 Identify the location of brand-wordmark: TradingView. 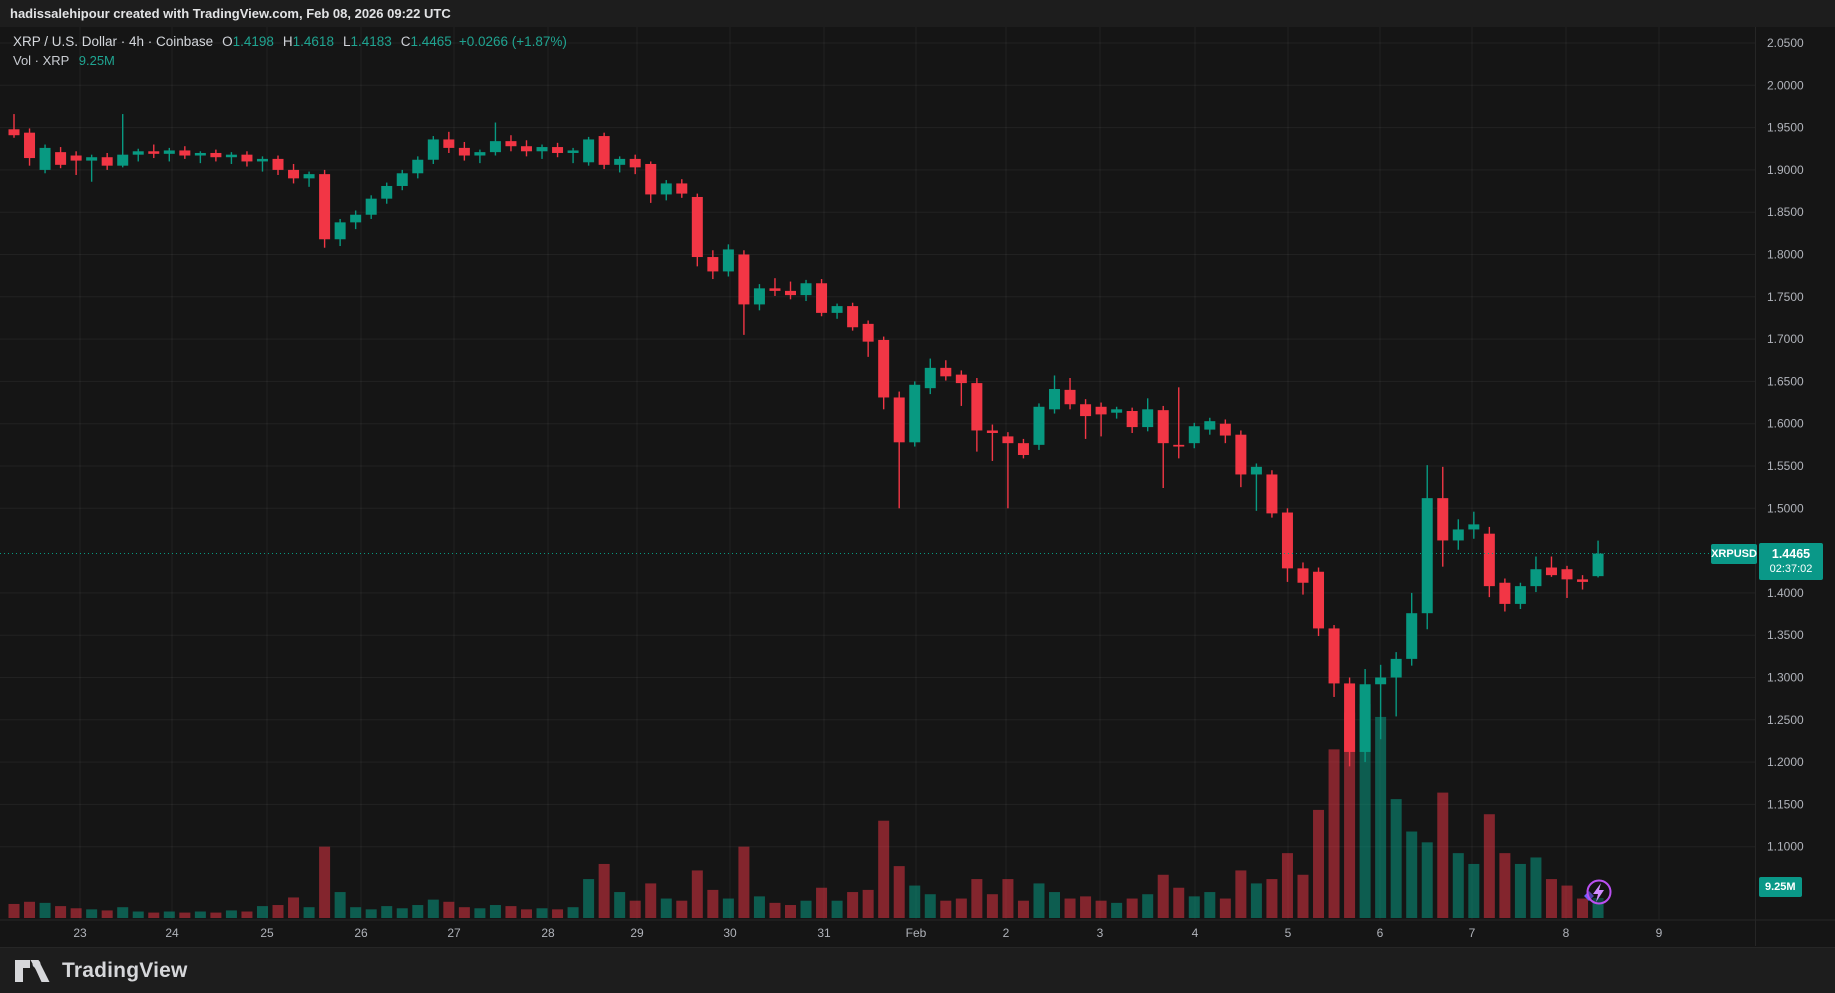
(125, 970).